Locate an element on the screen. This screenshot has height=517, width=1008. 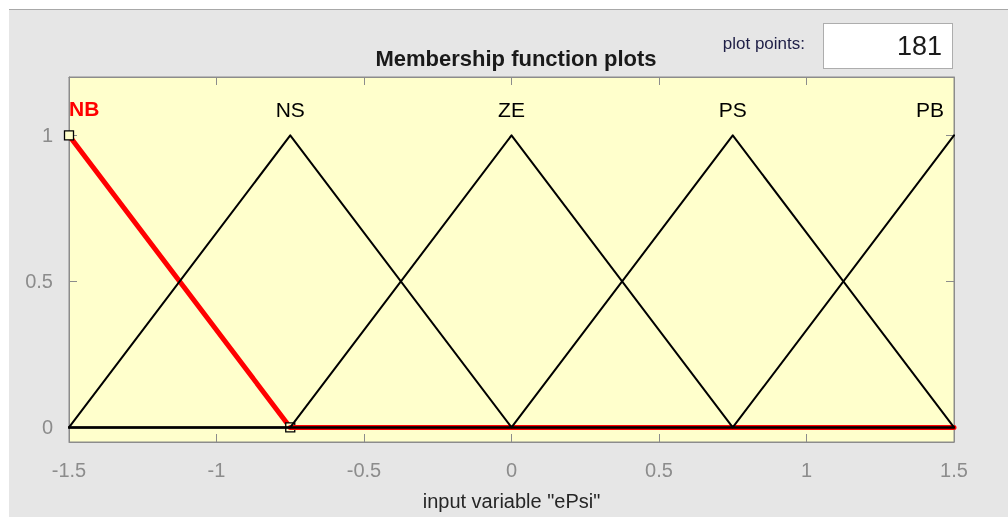
x-axis-title: input variable "ePsi" is located at coordinates (511, 501).